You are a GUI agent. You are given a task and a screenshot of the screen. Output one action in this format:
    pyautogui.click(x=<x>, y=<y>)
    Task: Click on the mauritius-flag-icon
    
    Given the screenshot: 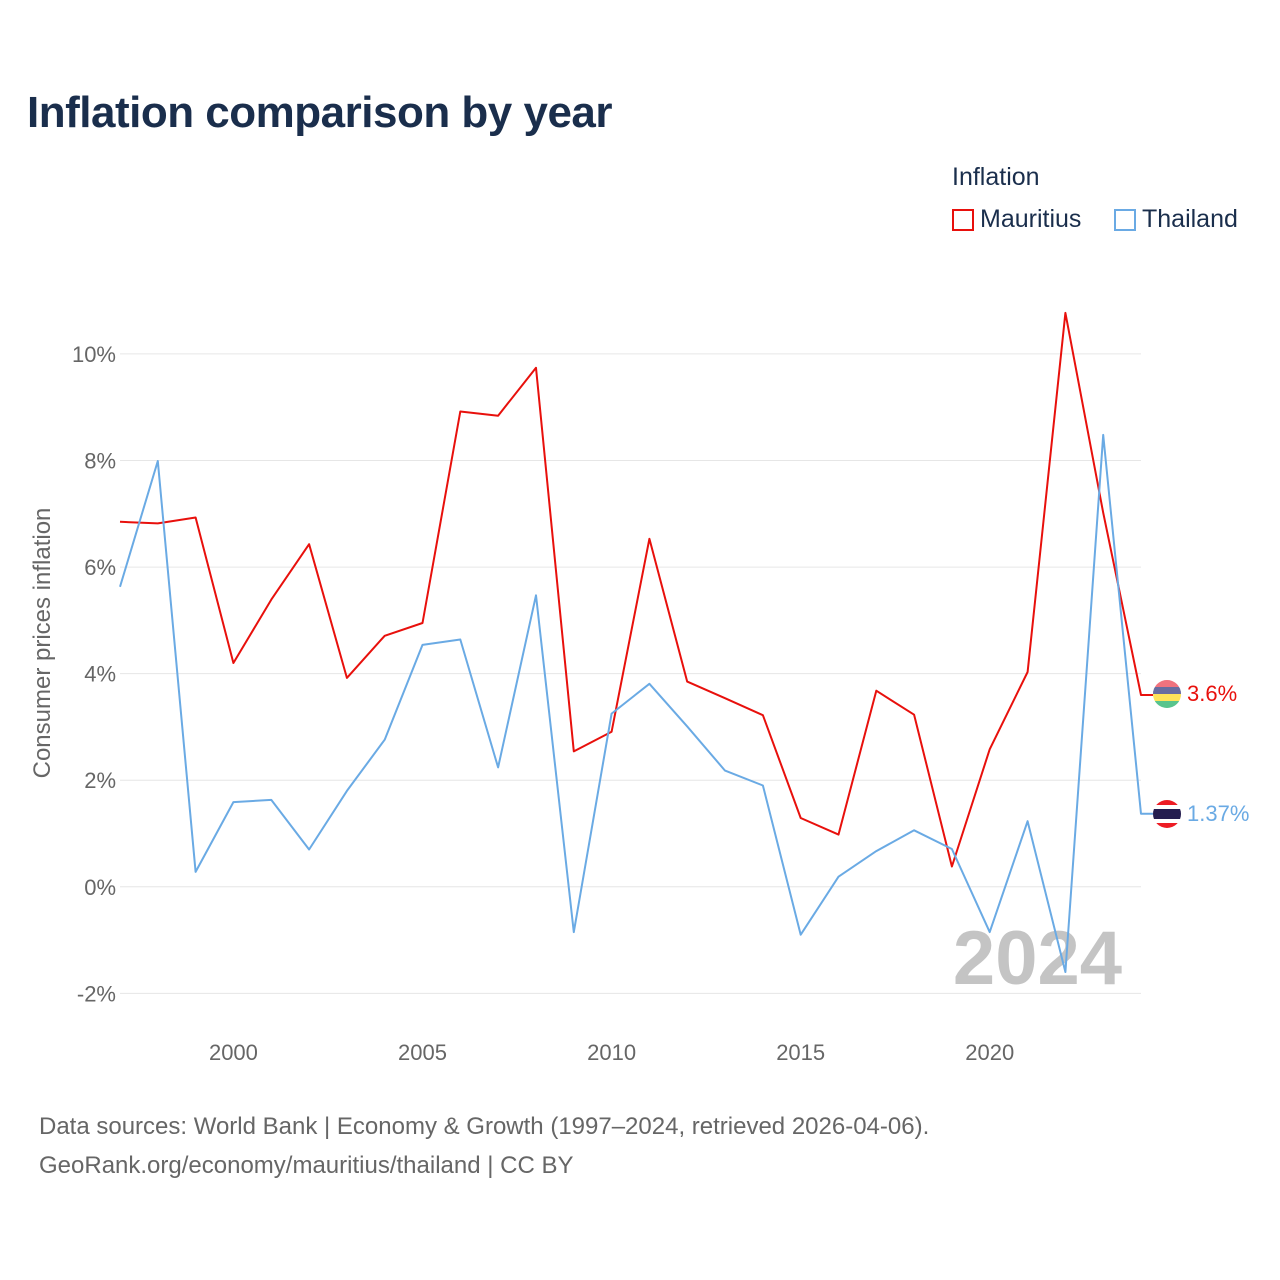 What is the action you would take?
    pyautogui.click(x=1167, y=694)
    